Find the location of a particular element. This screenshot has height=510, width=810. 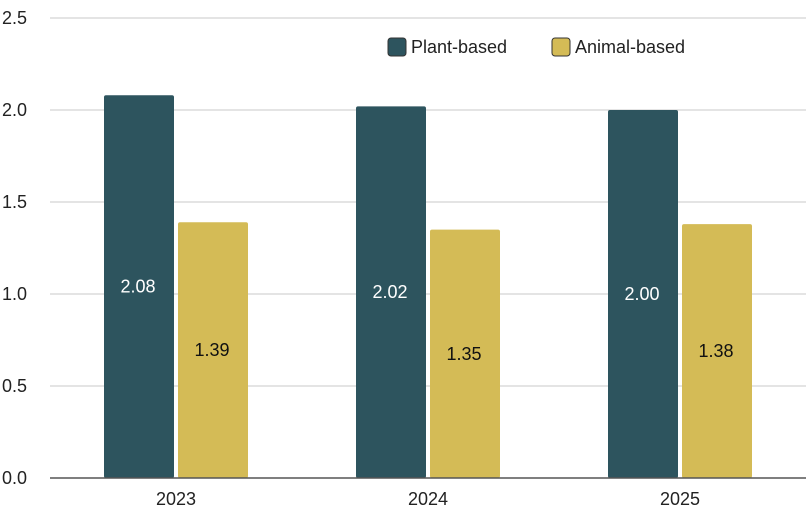

bar-animal-based-2025 is located at coordinates (717, 351).